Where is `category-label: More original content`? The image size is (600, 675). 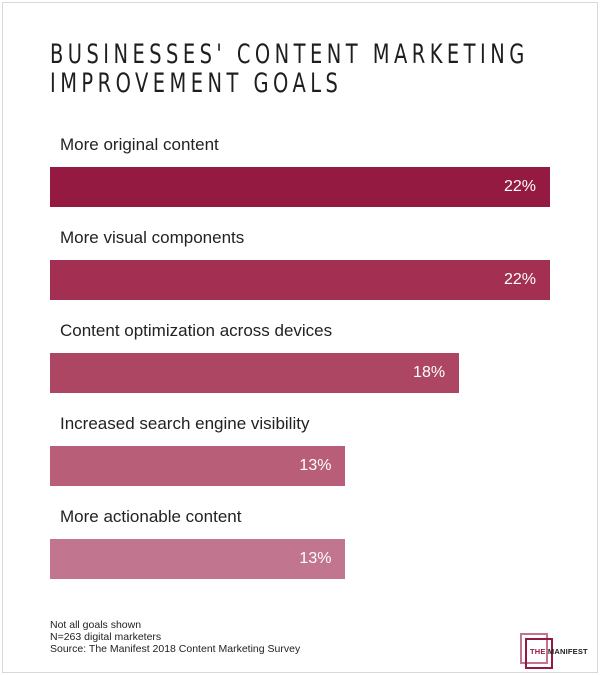 category-label: More original content is located at coordinates (139, 144).